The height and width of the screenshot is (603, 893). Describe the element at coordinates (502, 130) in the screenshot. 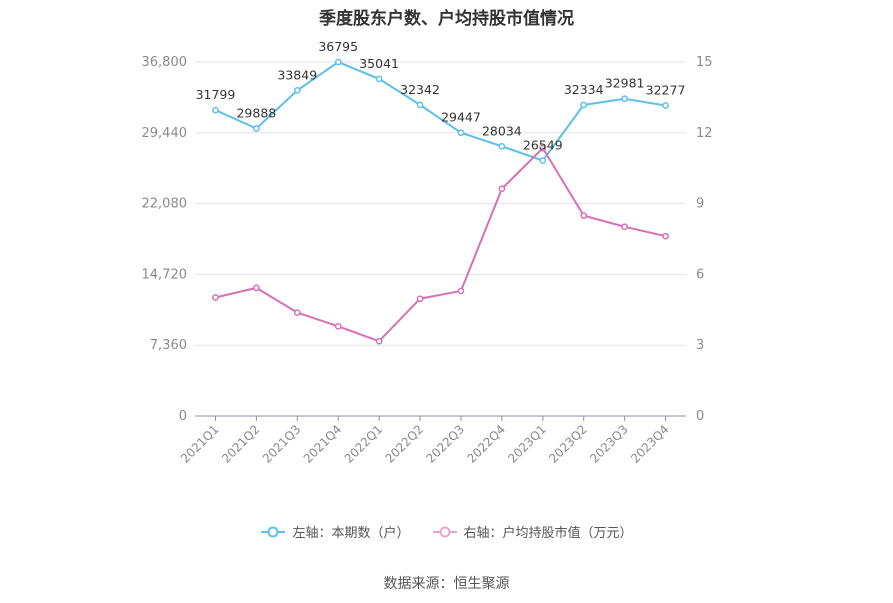

I see `data-label: 28034` at that location.